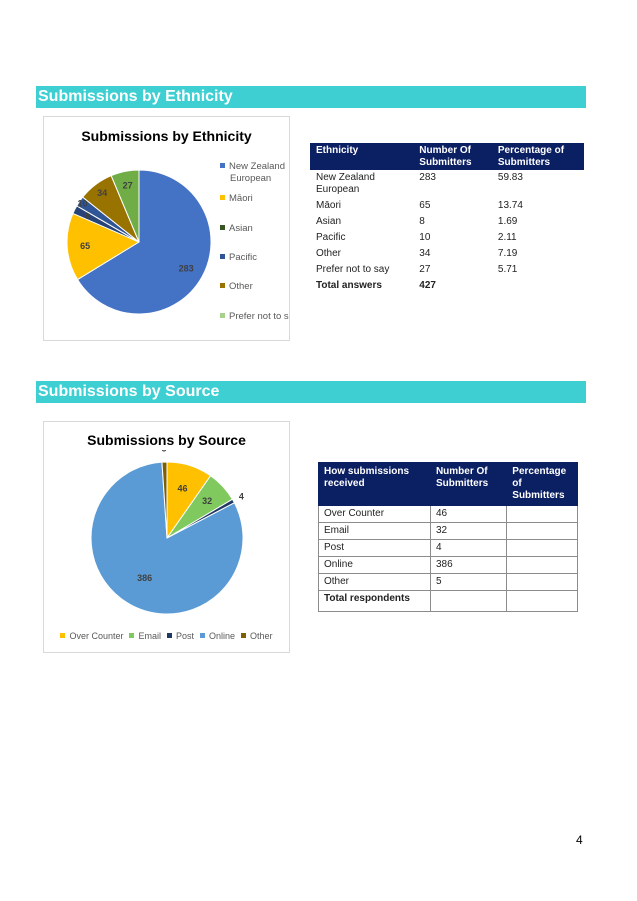 The height and width of the screenshot is (901, 637). What do you see at coordinates (166, 440) in the screenshot?
I see `source-chart-title: Submissions by Source` at bounding box center [166, 440].